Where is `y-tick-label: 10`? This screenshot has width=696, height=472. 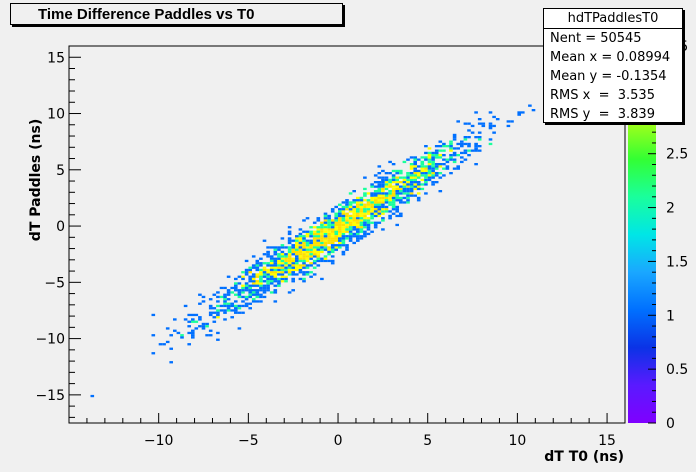 y-tick-label: 10 is located at coordinates (56, 115).